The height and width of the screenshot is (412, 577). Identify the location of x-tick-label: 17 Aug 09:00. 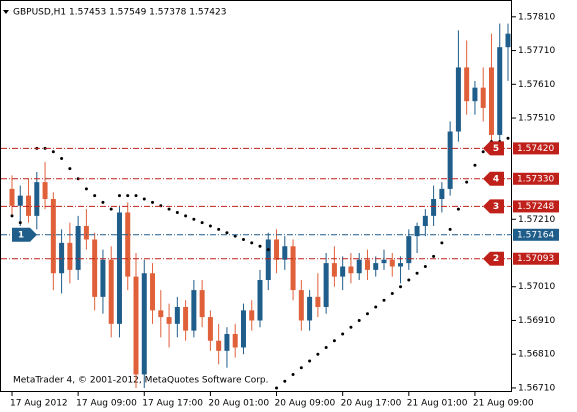
(106, 404).